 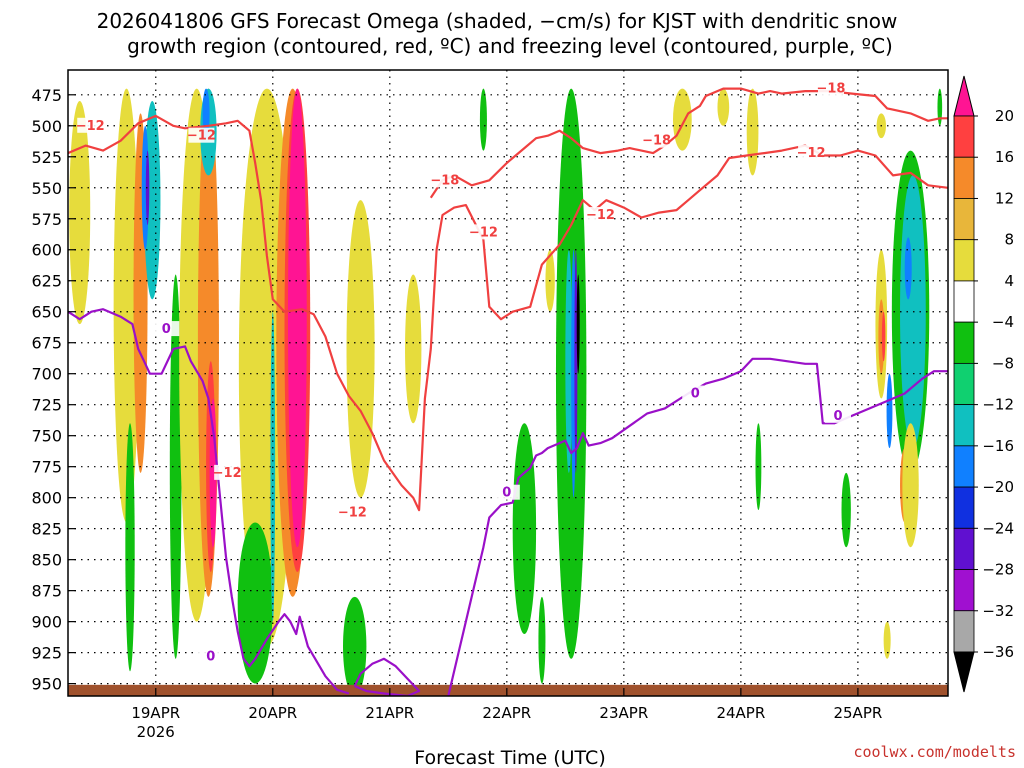 I want to click on ground-terrain, so click(x=508, y=690).